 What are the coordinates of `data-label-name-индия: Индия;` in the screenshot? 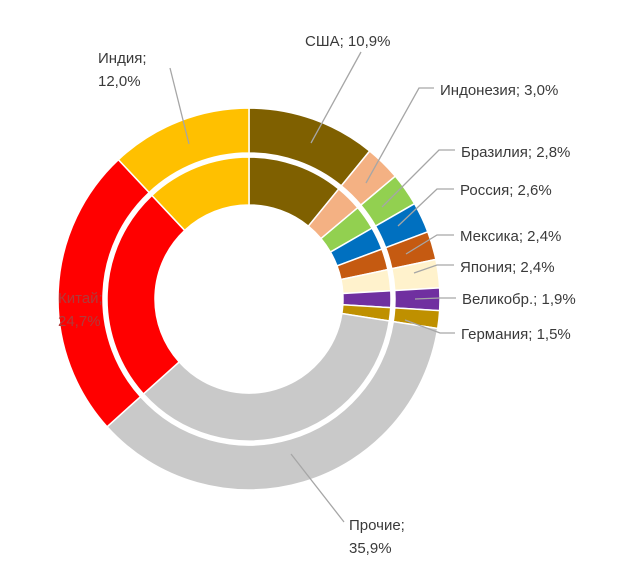 It's located at (122, 58).